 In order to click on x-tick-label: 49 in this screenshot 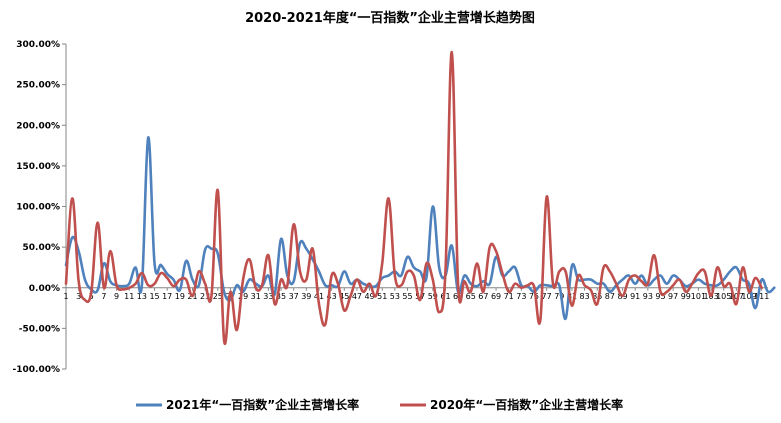, I will do `click(369, 296)`.